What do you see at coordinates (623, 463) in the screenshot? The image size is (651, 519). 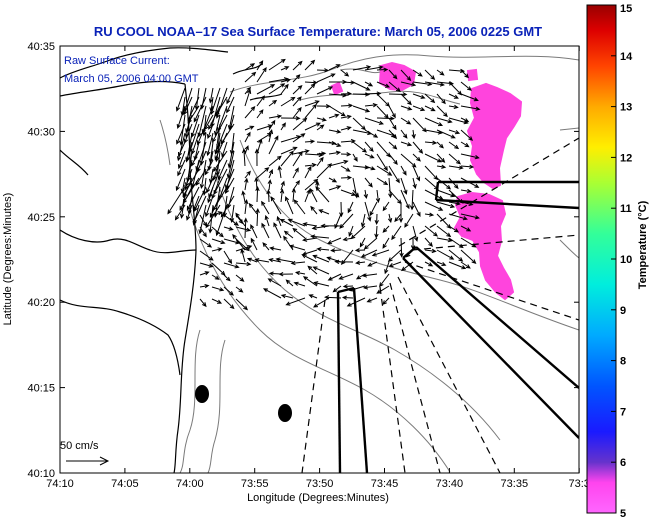 I see `colorbar-tick-label: 6` at bounding box center [623, 463].